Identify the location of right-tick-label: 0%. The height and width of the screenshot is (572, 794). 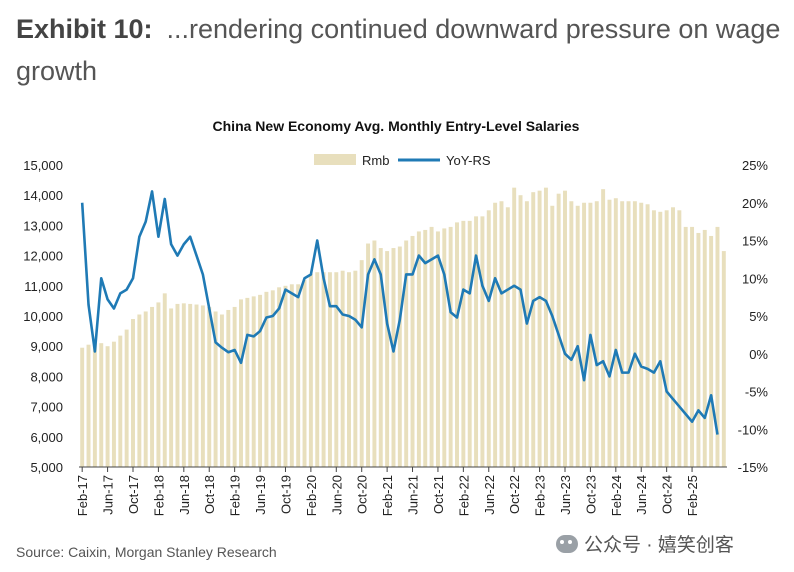
(758, 354).